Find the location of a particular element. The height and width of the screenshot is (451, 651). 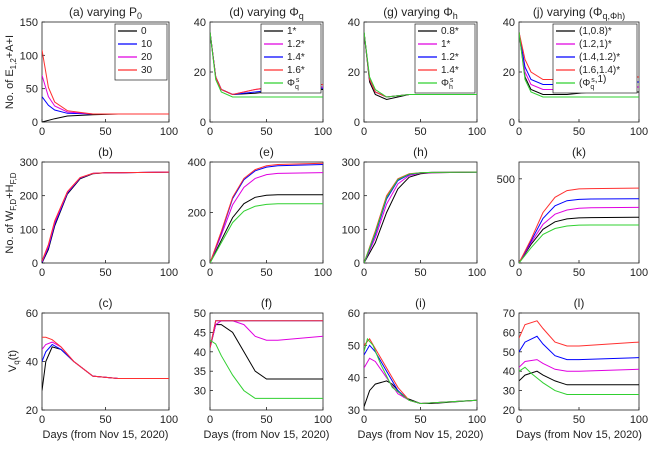

y-axis-label-row3: Vq(t) is located at coordinates (14, 361).